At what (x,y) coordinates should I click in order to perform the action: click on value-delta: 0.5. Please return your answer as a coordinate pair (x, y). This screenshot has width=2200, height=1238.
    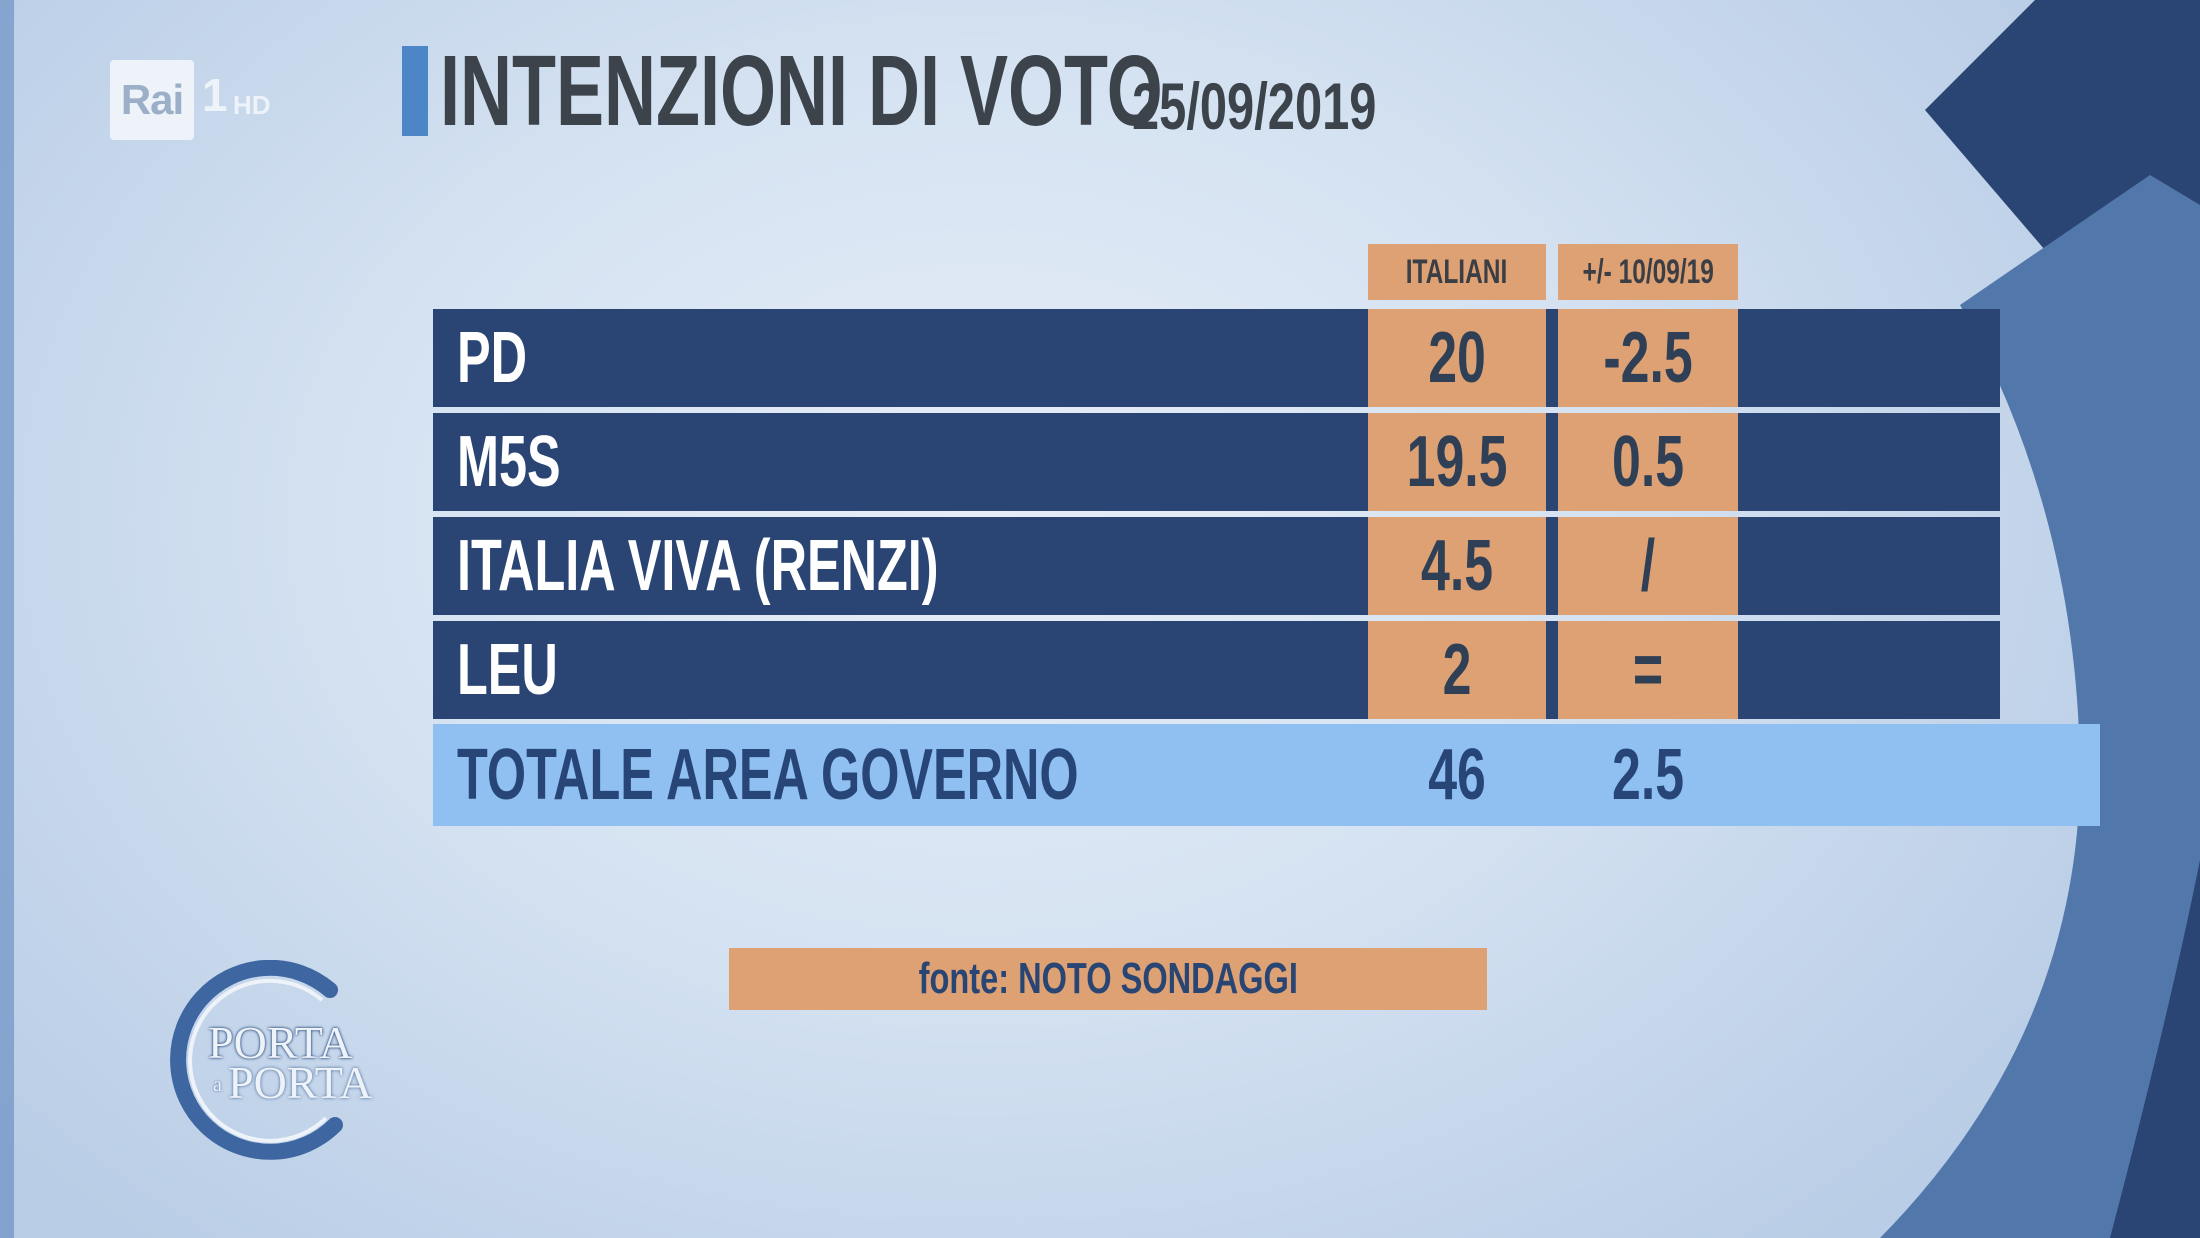
    Looking at the image, I should click on (1648, 462).